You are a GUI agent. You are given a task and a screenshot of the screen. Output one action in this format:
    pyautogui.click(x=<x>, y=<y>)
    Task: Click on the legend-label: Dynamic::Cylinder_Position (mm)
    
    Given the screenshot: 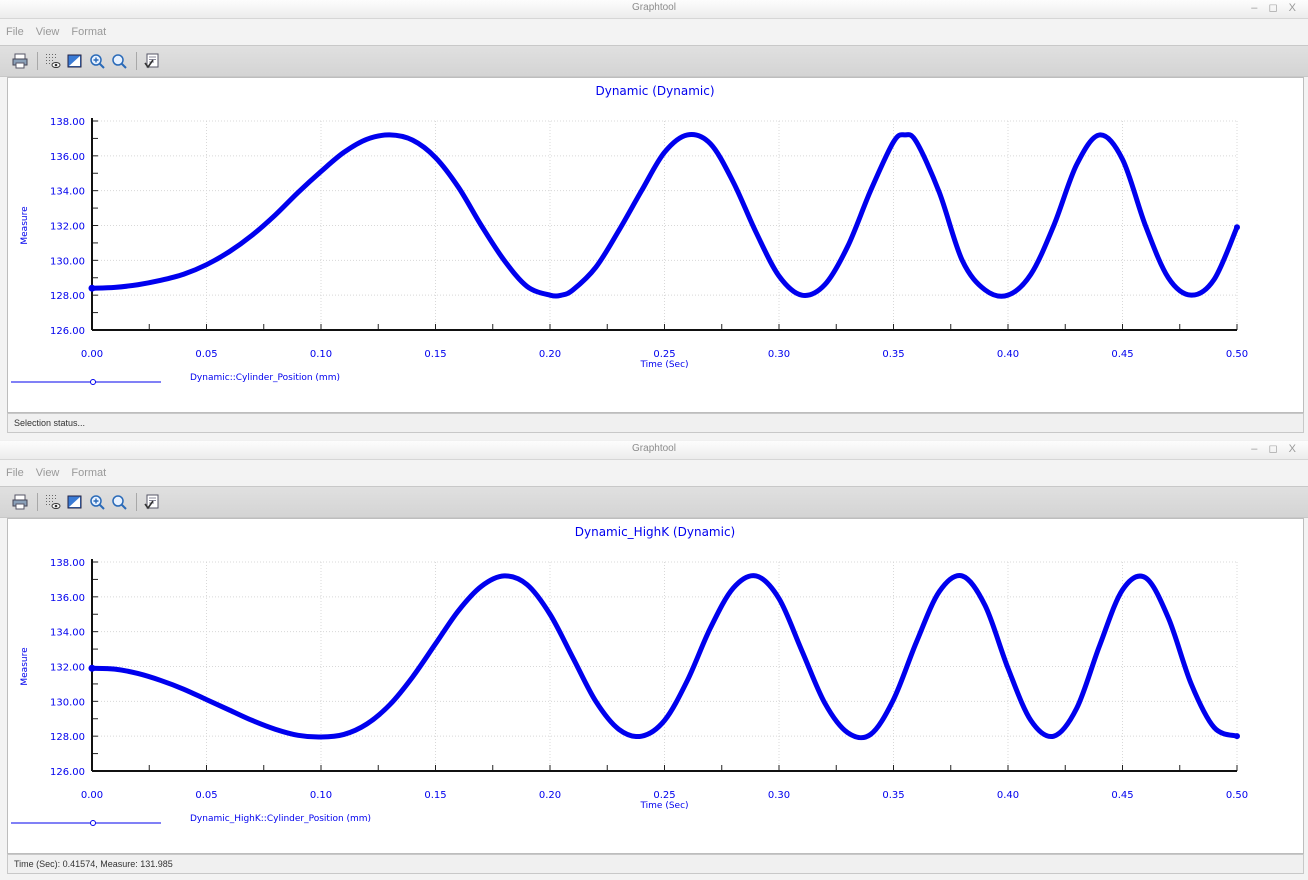 What is the action you would take?
    pyautogui.click(x=265, y=378)
    